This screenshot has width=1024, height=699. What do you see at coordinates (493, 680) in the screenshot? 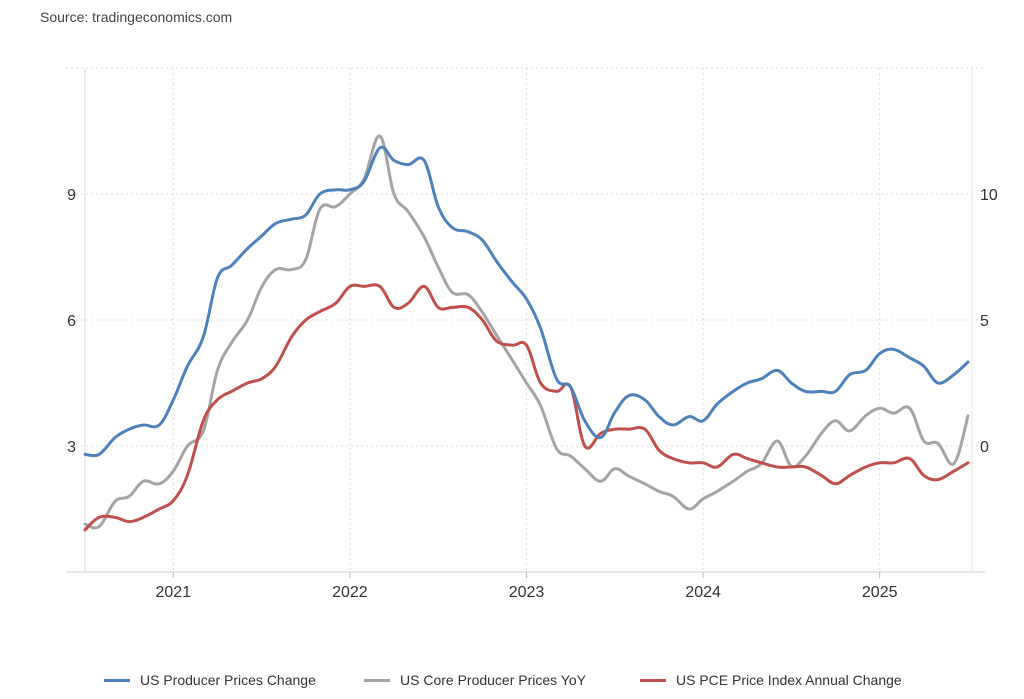
I see `legend-label: US Core Producer Prices YoY` at bounding box center [493, 680].